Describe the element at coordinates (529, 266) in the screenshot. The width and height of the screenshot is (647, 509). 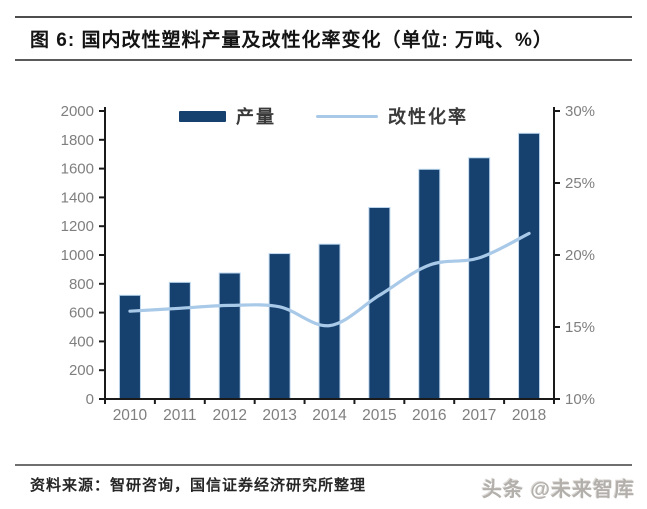
I see `production-bar-2018` at that location.